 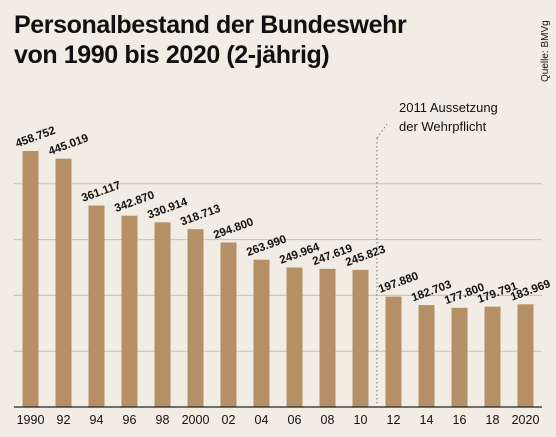 I want to click on annotation-leader, so click(x=382, y=131).